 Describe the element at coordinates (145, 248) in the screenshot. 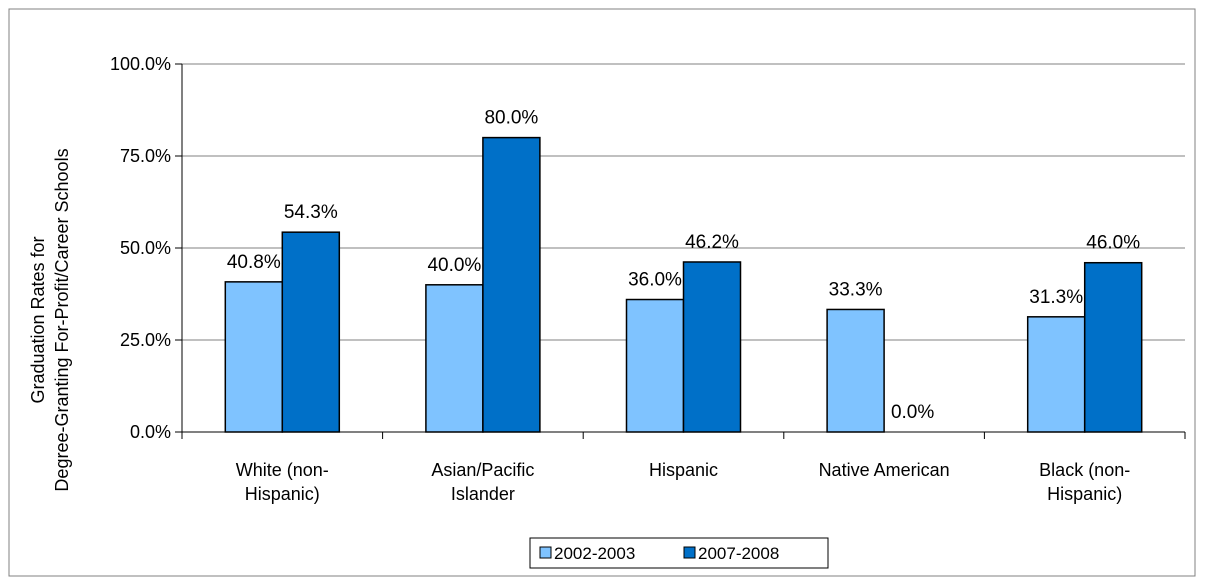

I see `y-tick-label: 50.0%` at that location.